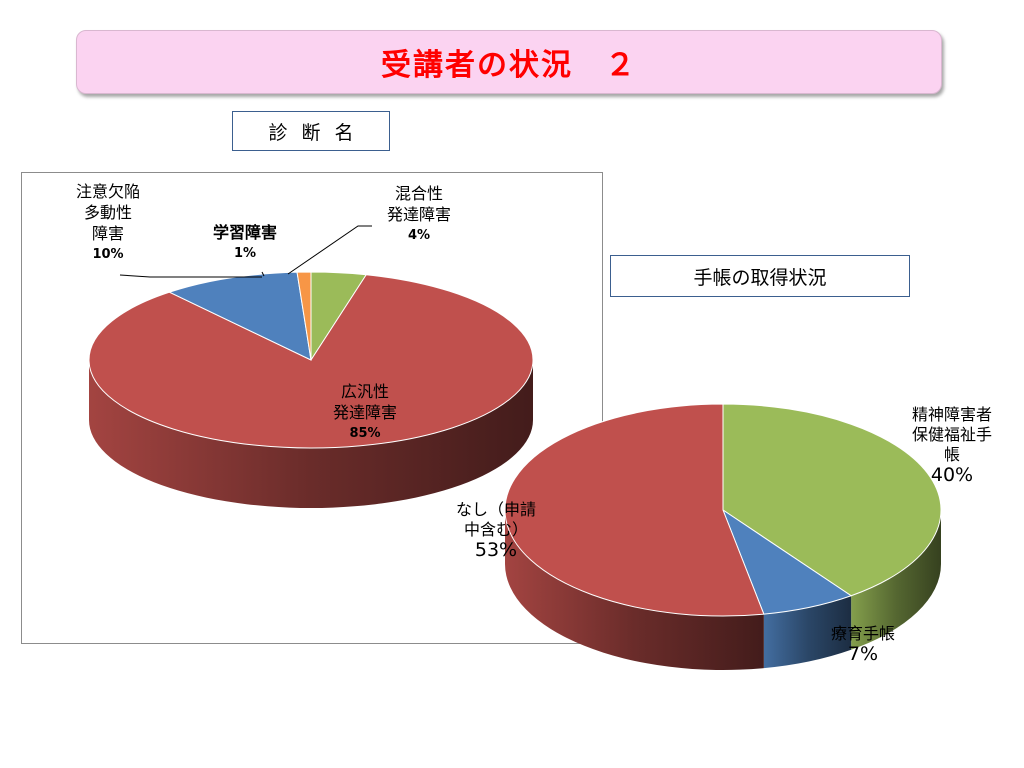 The image size is (1024, 768). I want to click on notebook-heading: 手帳の取得状況, so click(760, 276).